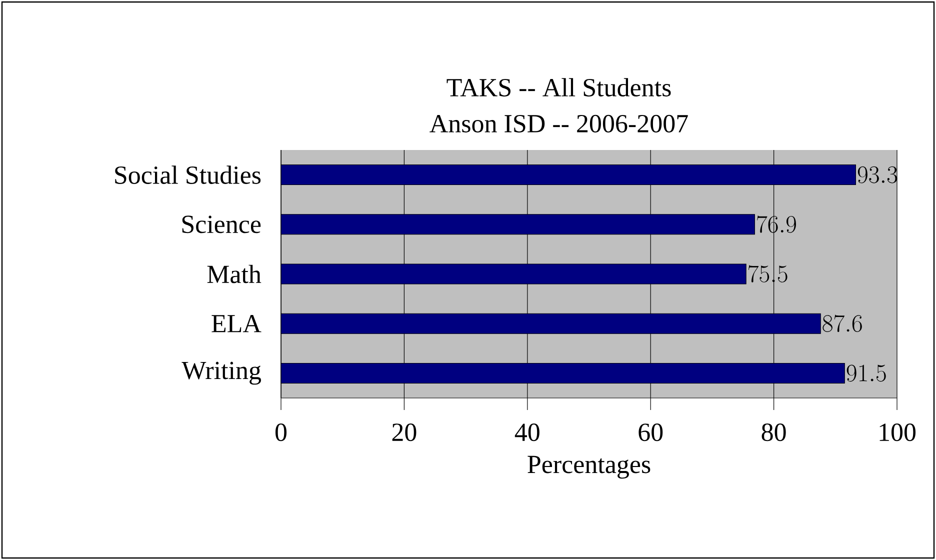 Image resolution: width=936 pixels, height=560 pixels. I want to click on x-tick-label: 0, so click(281, 433).